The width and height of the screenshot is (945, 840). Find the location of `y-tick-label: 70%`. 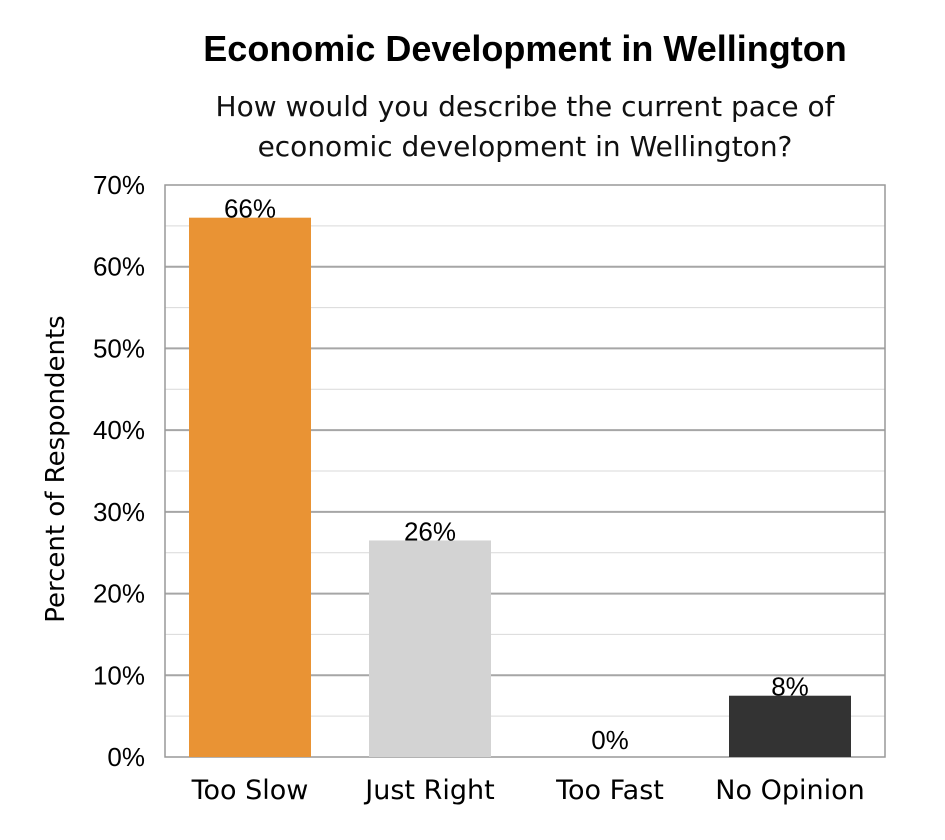

y-tick-label: 70% is located at coordinates (119, 185).